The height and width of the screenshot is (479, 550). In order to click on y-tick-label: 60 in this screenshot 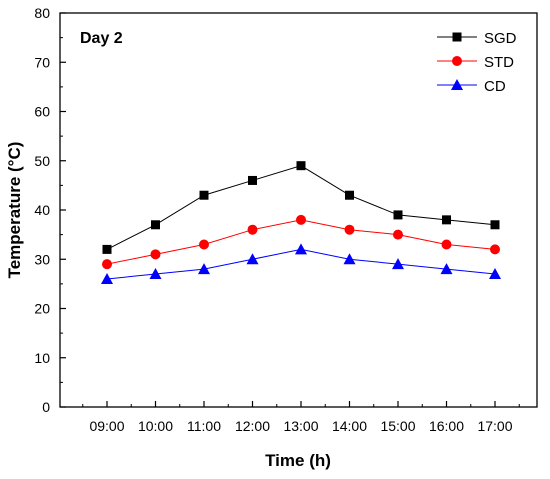, I will do `click(42, 112)`.